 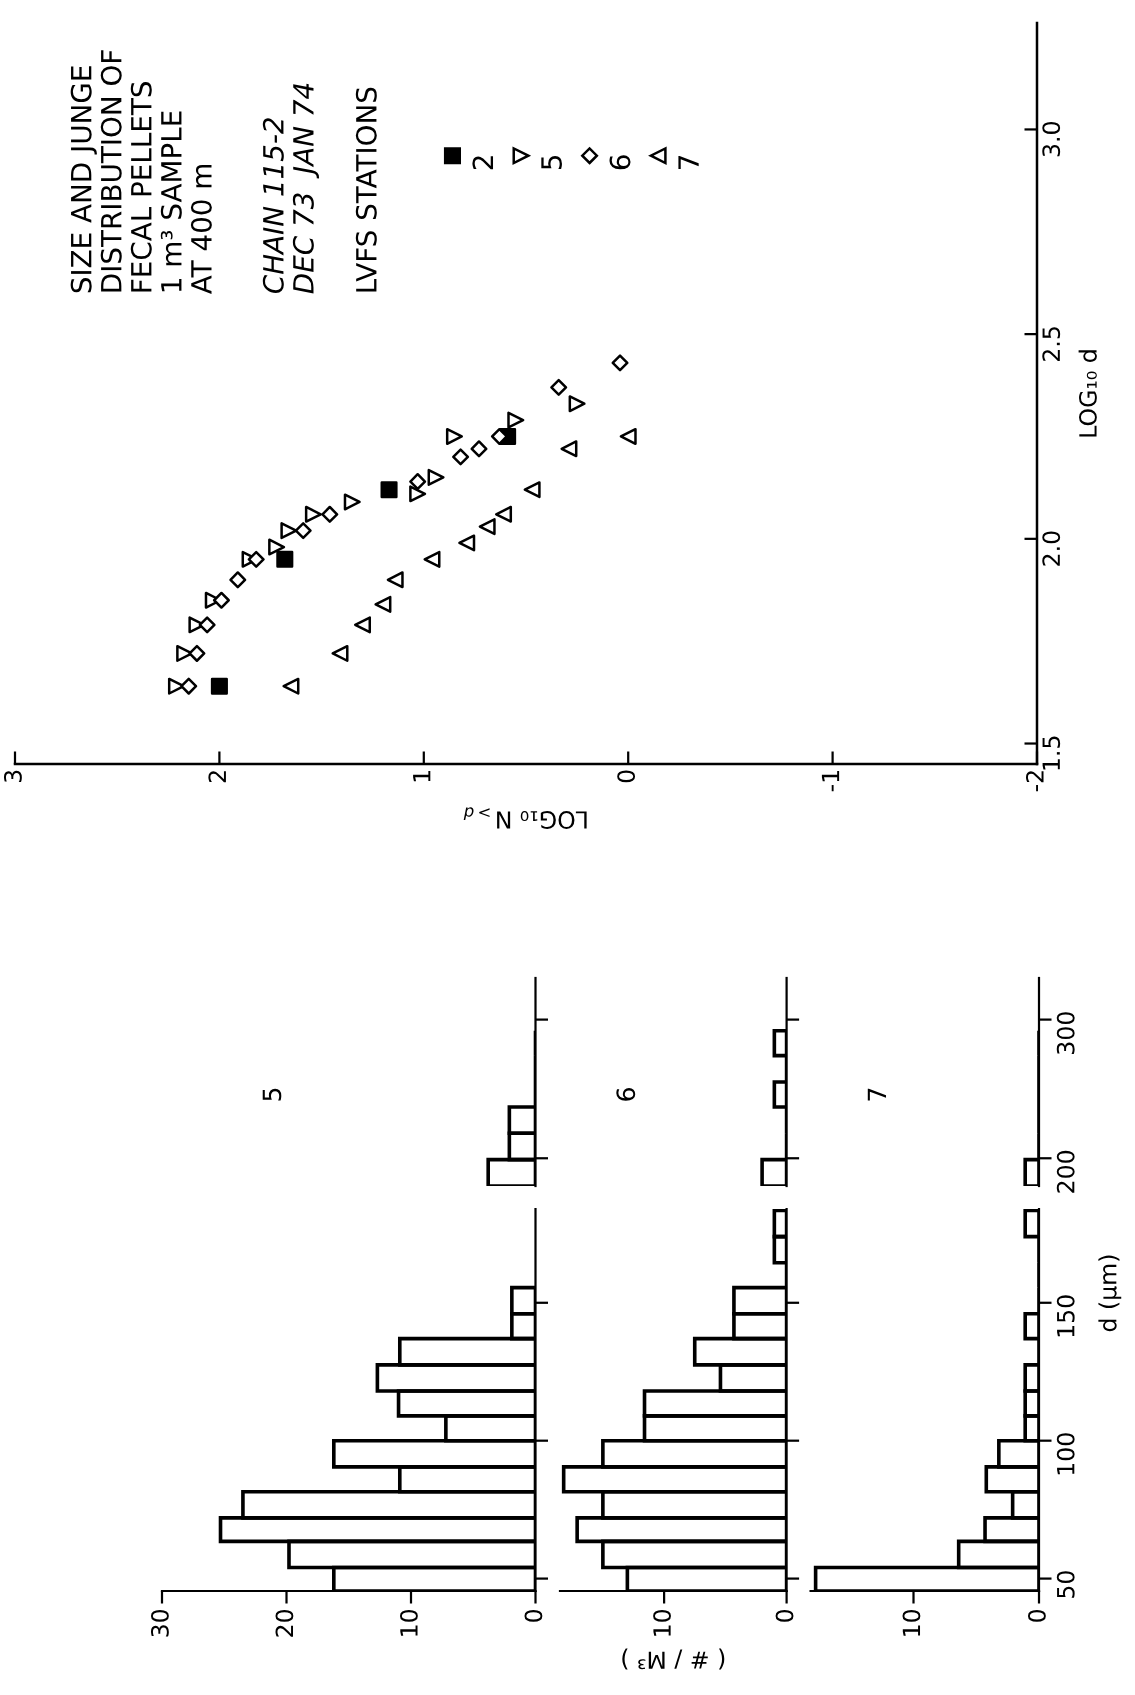 I want to click on y-tick-label: 2.0, so click(x=1051, y=548).